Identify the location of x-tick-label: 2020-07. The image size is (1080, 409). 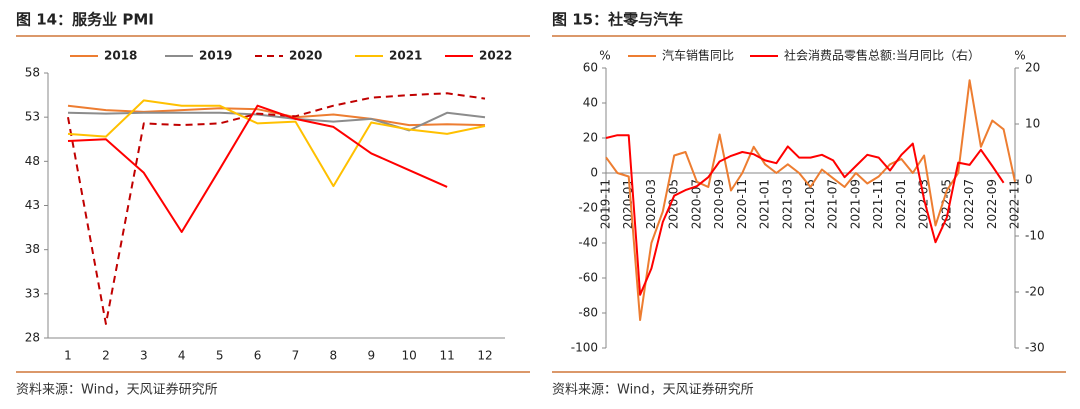
(696, 204).